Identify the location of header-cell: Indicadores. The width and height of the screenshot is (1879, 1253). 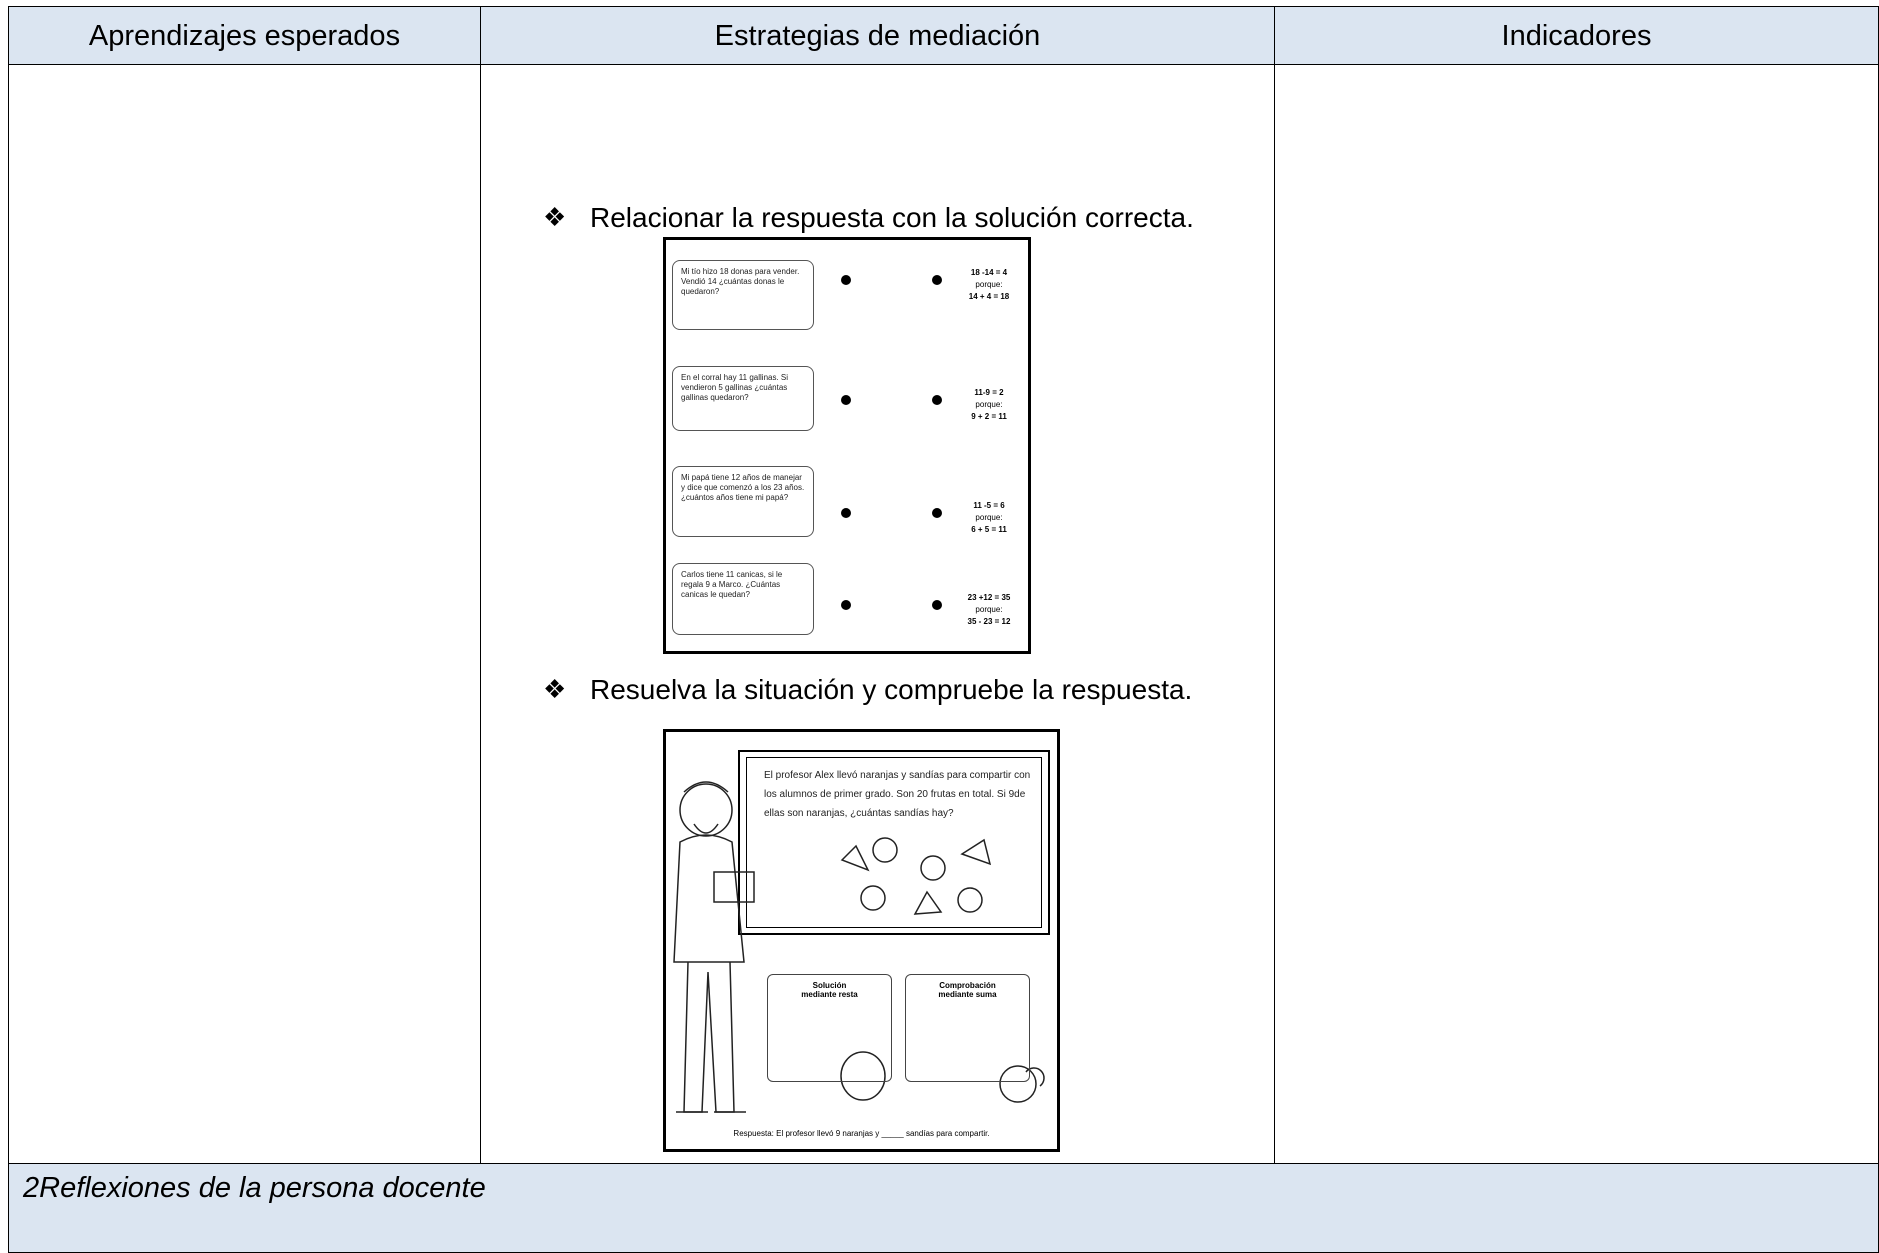
(1576, 35).